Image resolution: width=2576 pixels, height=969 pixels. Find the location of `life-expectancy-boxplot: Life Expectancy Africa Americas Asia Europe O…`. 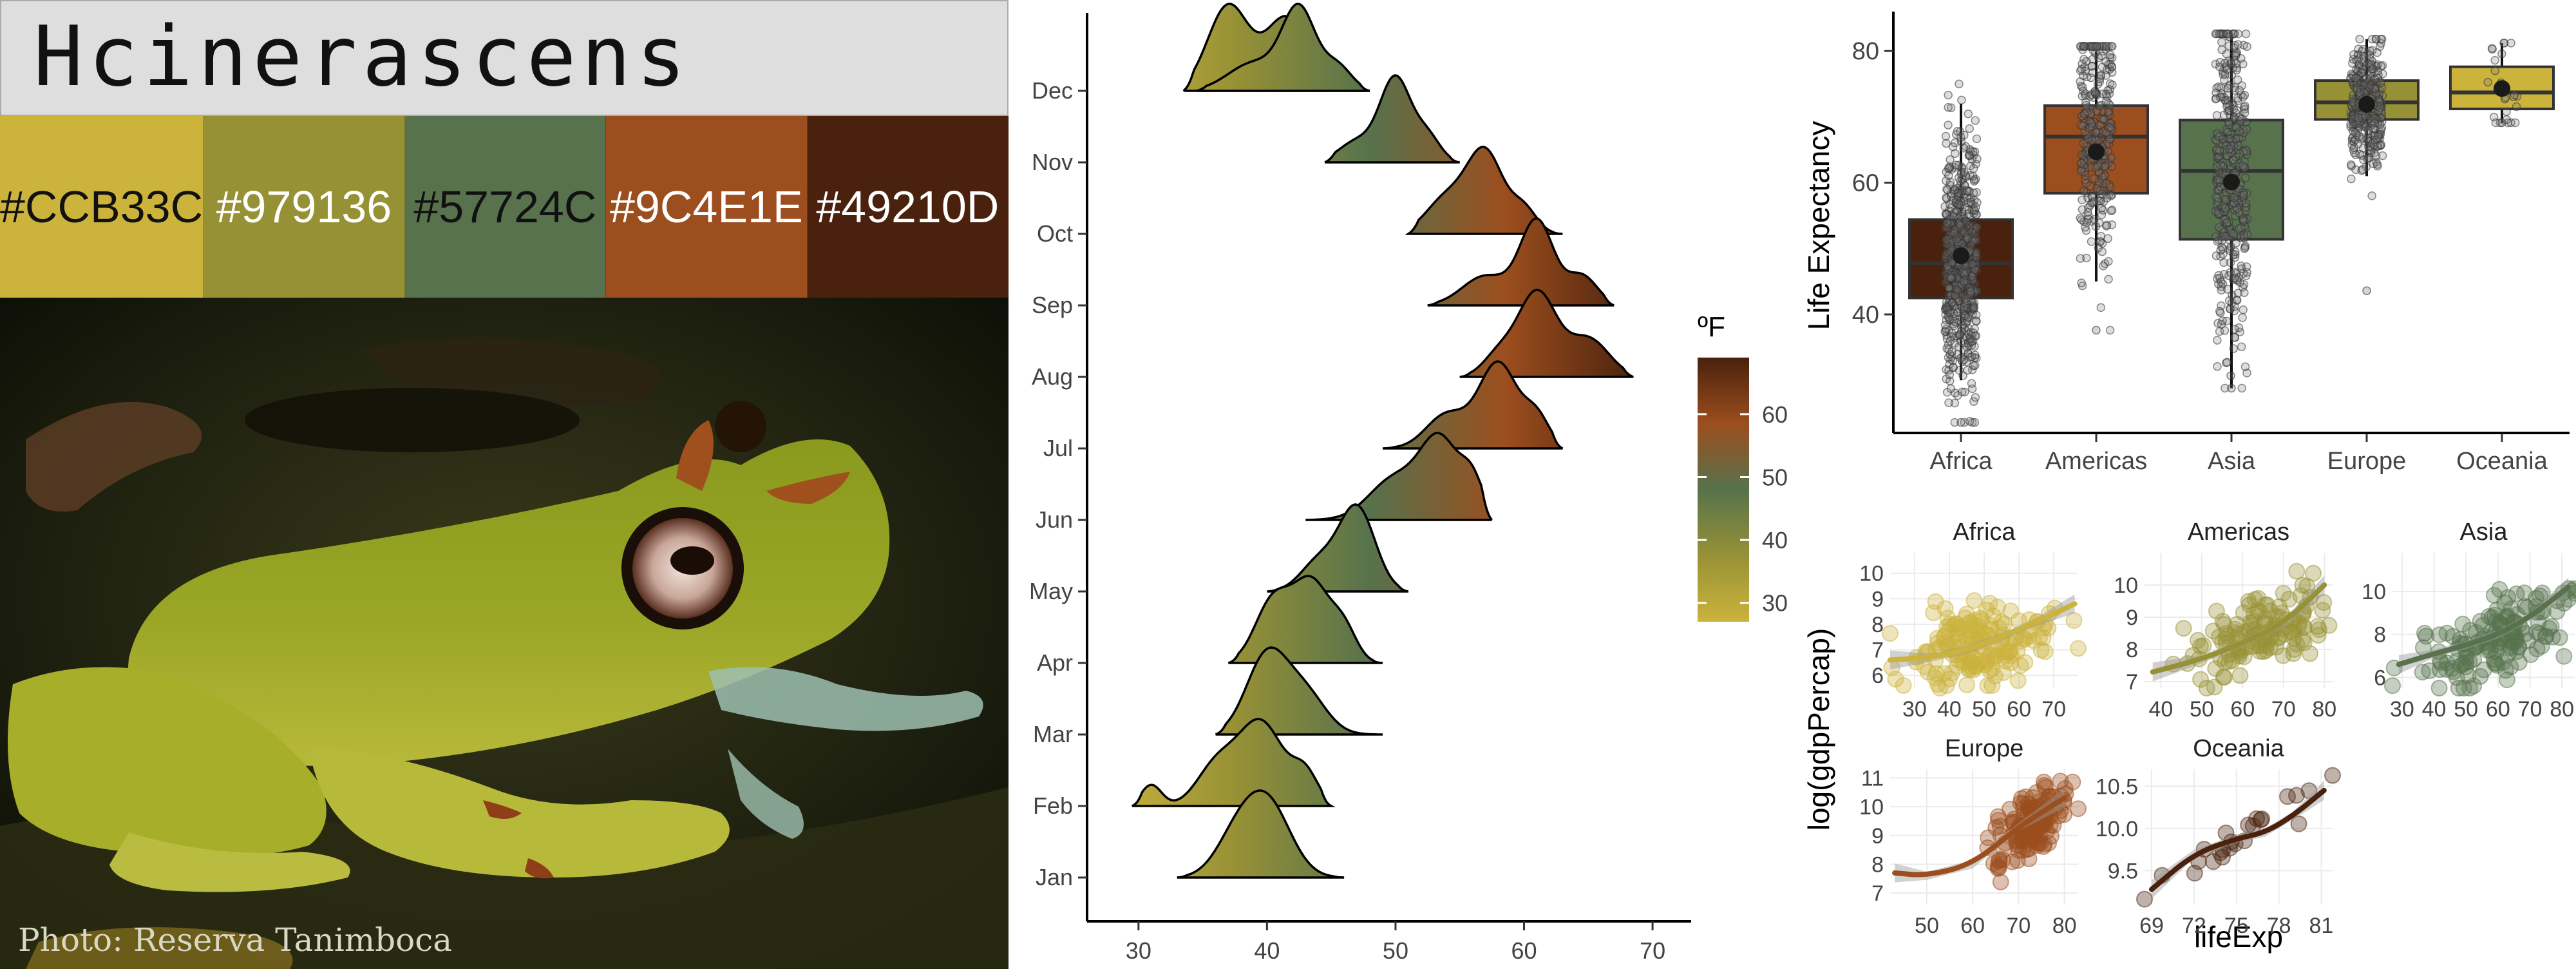

life-expectancy-boxplot: Life Expectancy Africa Americas Asia Europe O… is located at coordinates (2186, 243).